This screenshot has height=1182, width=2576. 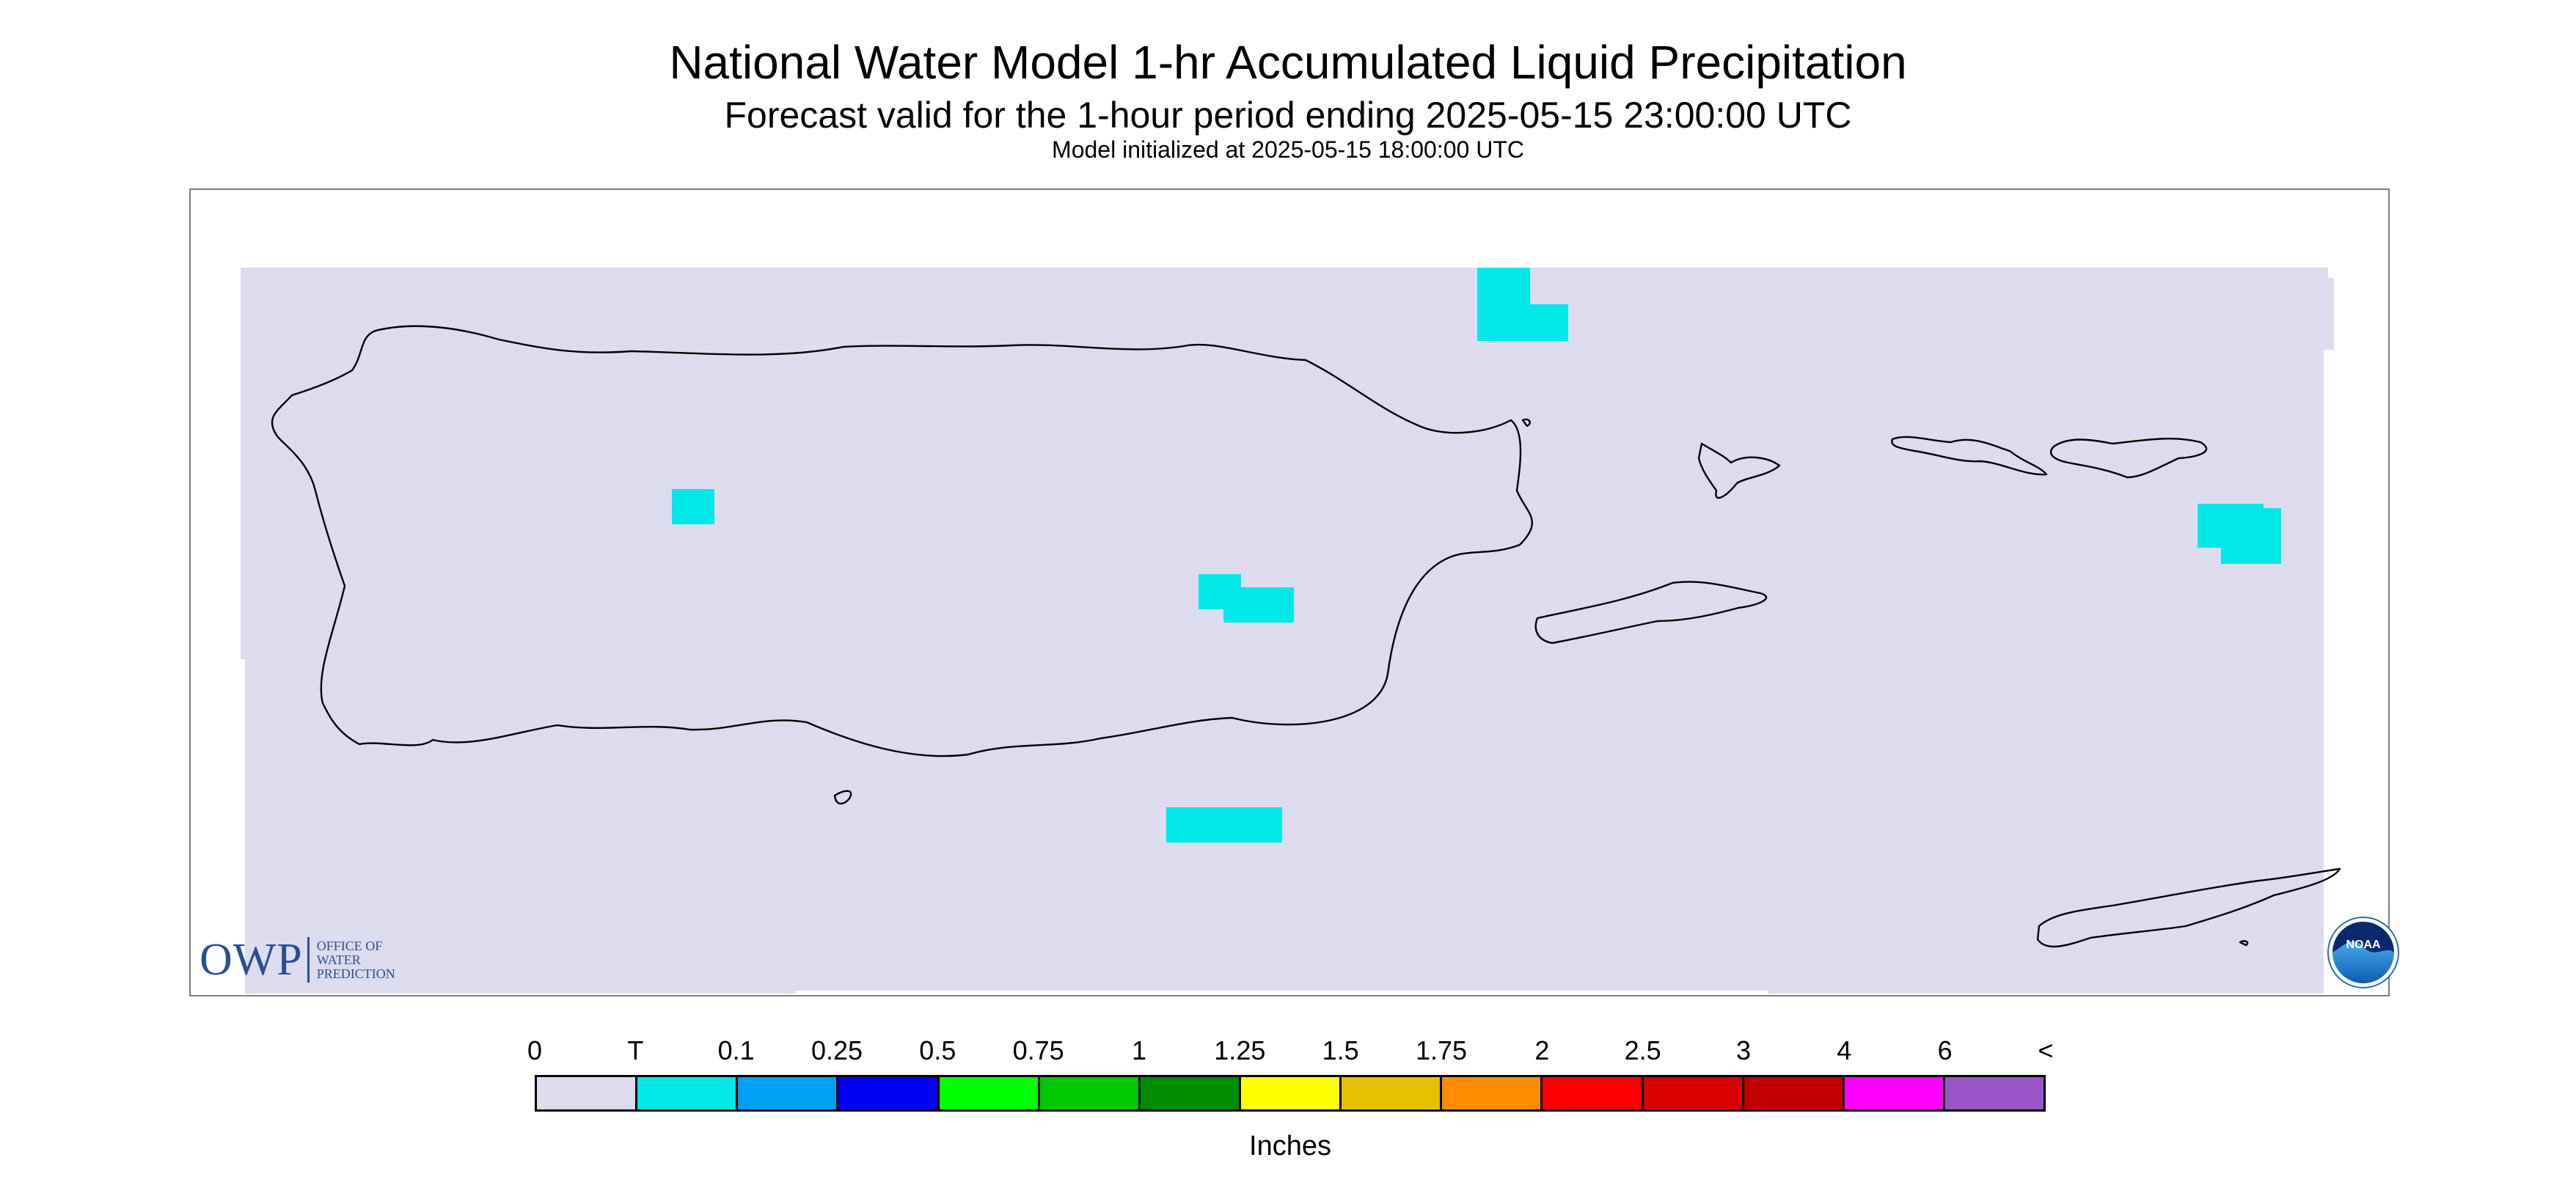 What do you see at coordinates (1038, 1050) in the screenshot?
I see `legend-tick-label: 0.75` at bounding box center [1038, 1050].